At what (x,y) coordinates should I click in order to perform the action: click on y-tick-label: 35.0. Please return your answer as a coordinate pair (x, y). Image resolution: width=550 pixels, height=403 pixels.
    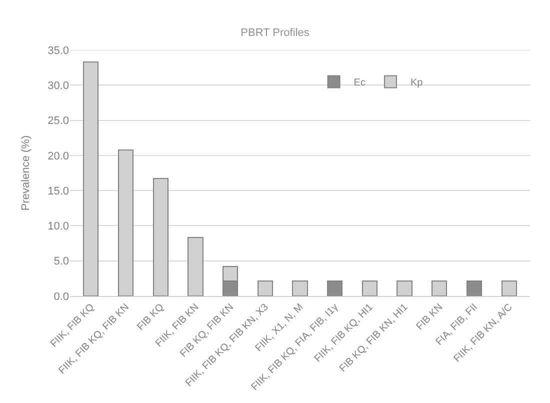
    Looking at the image, I should click on (58, 50).